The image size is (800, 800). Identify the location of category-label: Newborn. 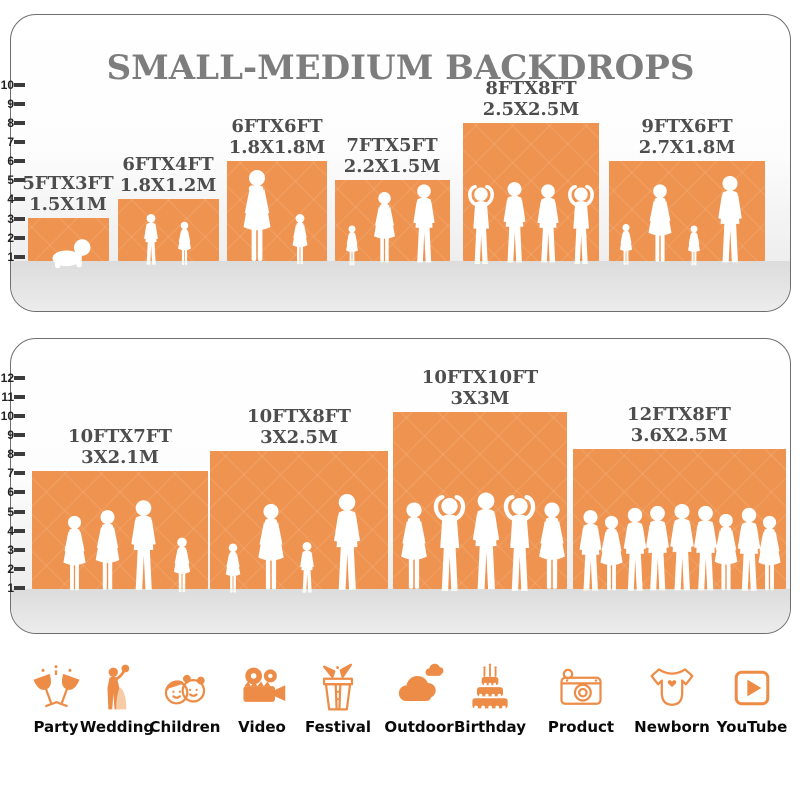
(672, 727).